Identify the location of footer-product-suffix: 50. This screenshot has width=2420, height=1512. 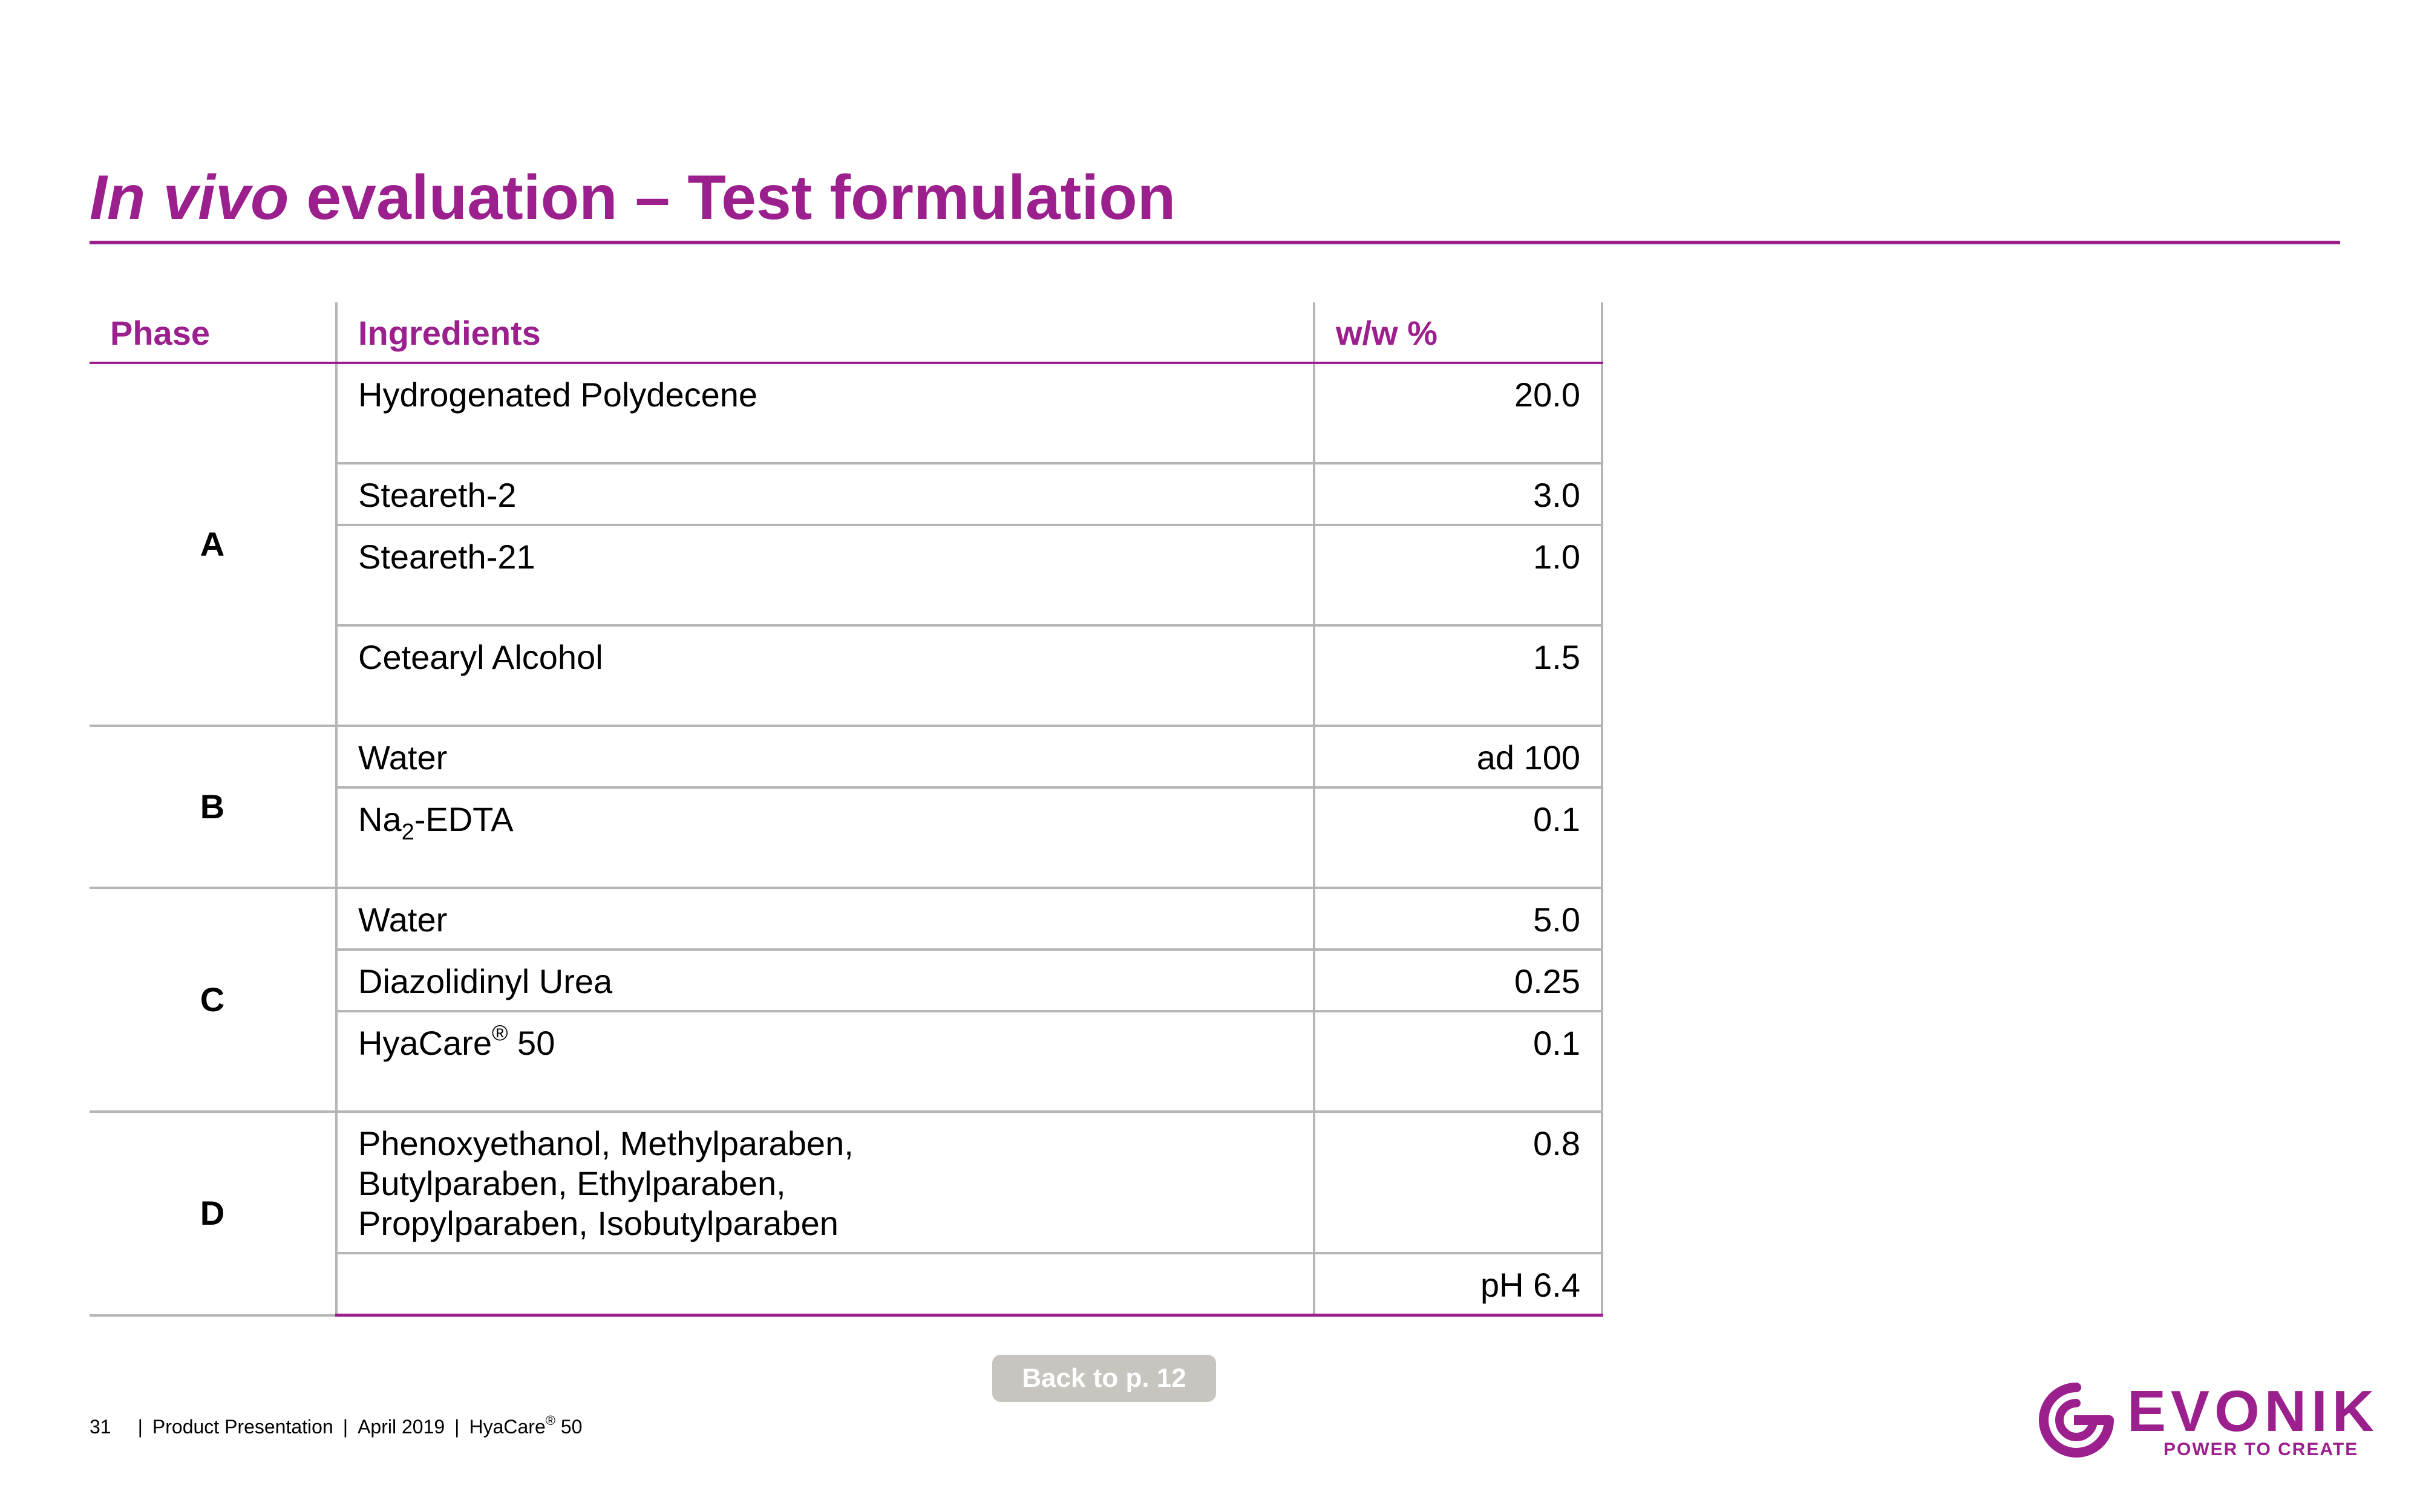
(569, 1427).